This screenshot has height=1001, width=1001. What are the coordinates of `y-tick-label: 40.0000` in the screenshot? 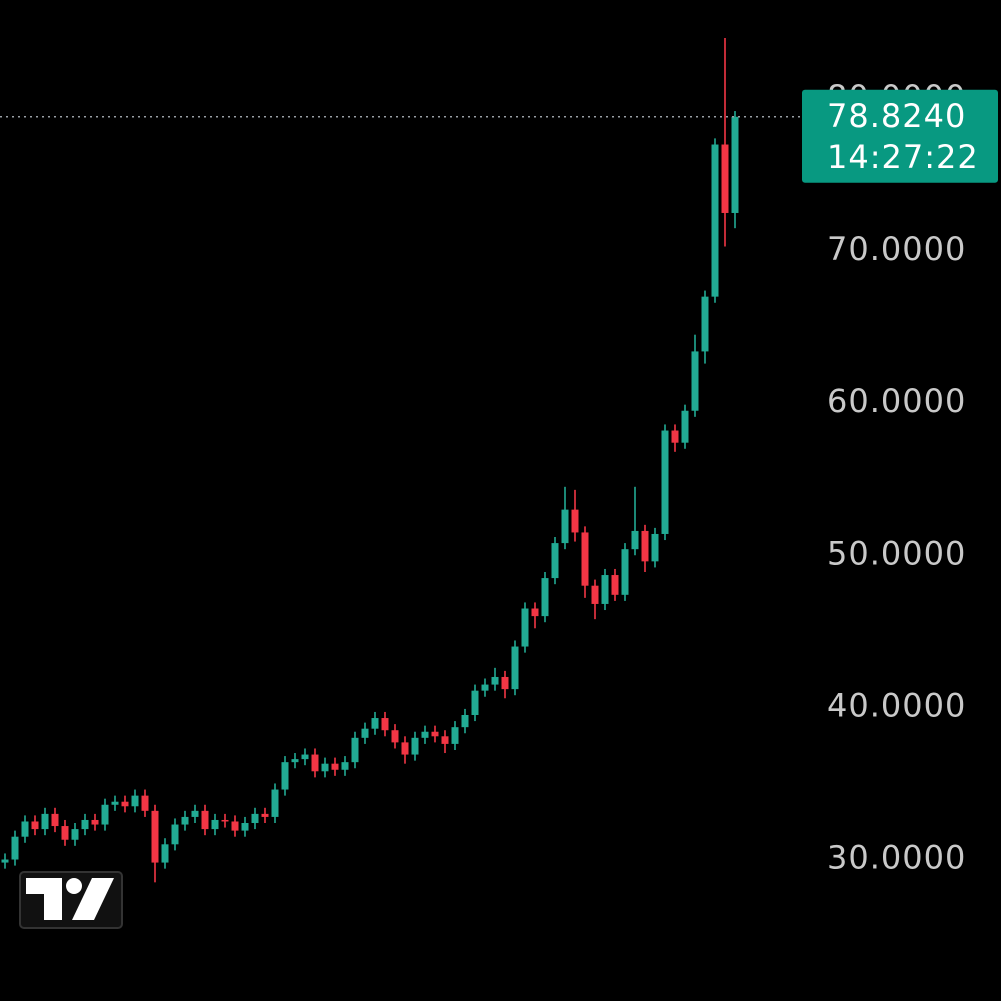 It's located at (896, 705).